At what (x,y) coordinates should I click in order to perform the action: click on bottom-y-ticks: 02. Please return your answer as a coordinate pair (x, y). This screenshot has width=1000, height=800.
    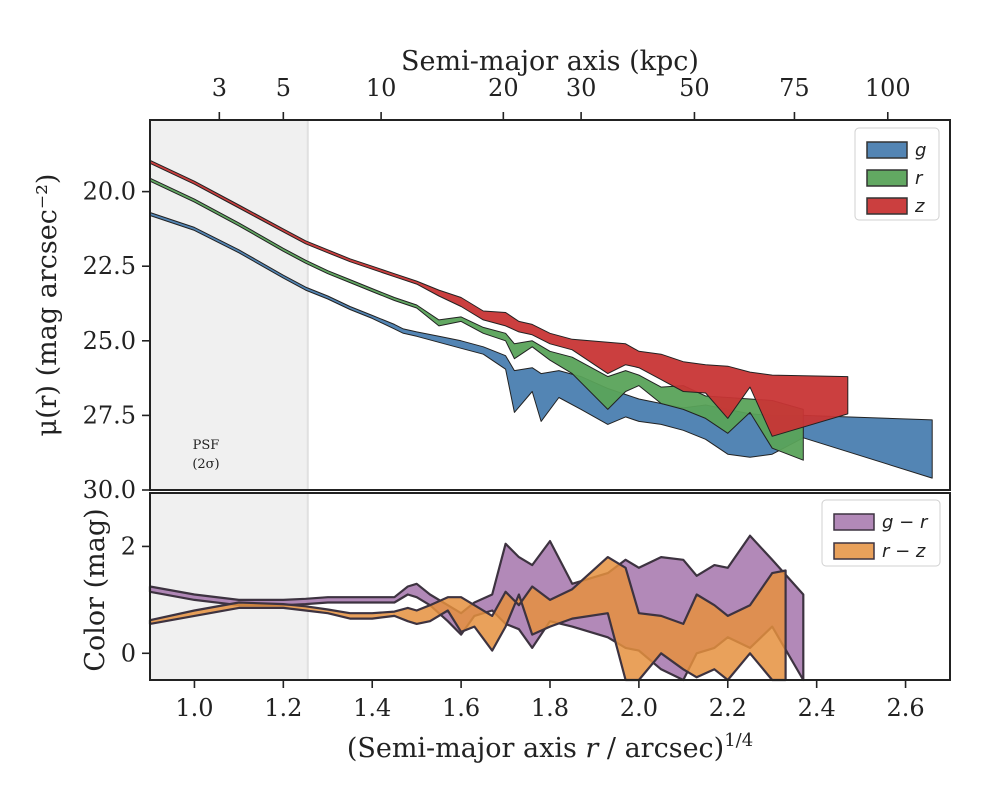
    Looking at the image, I should click on (135, 599).